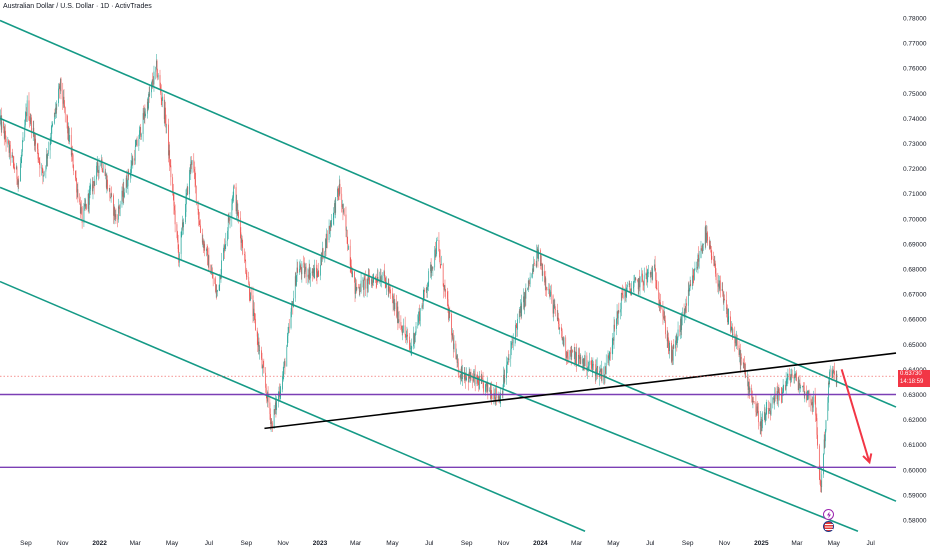 The height and width of the screenshot is (550, 932). What do you see at coordinates (356, 543) in the screenshot?
I see `x-tick-label: Mar` at bounding box center [356, 543].